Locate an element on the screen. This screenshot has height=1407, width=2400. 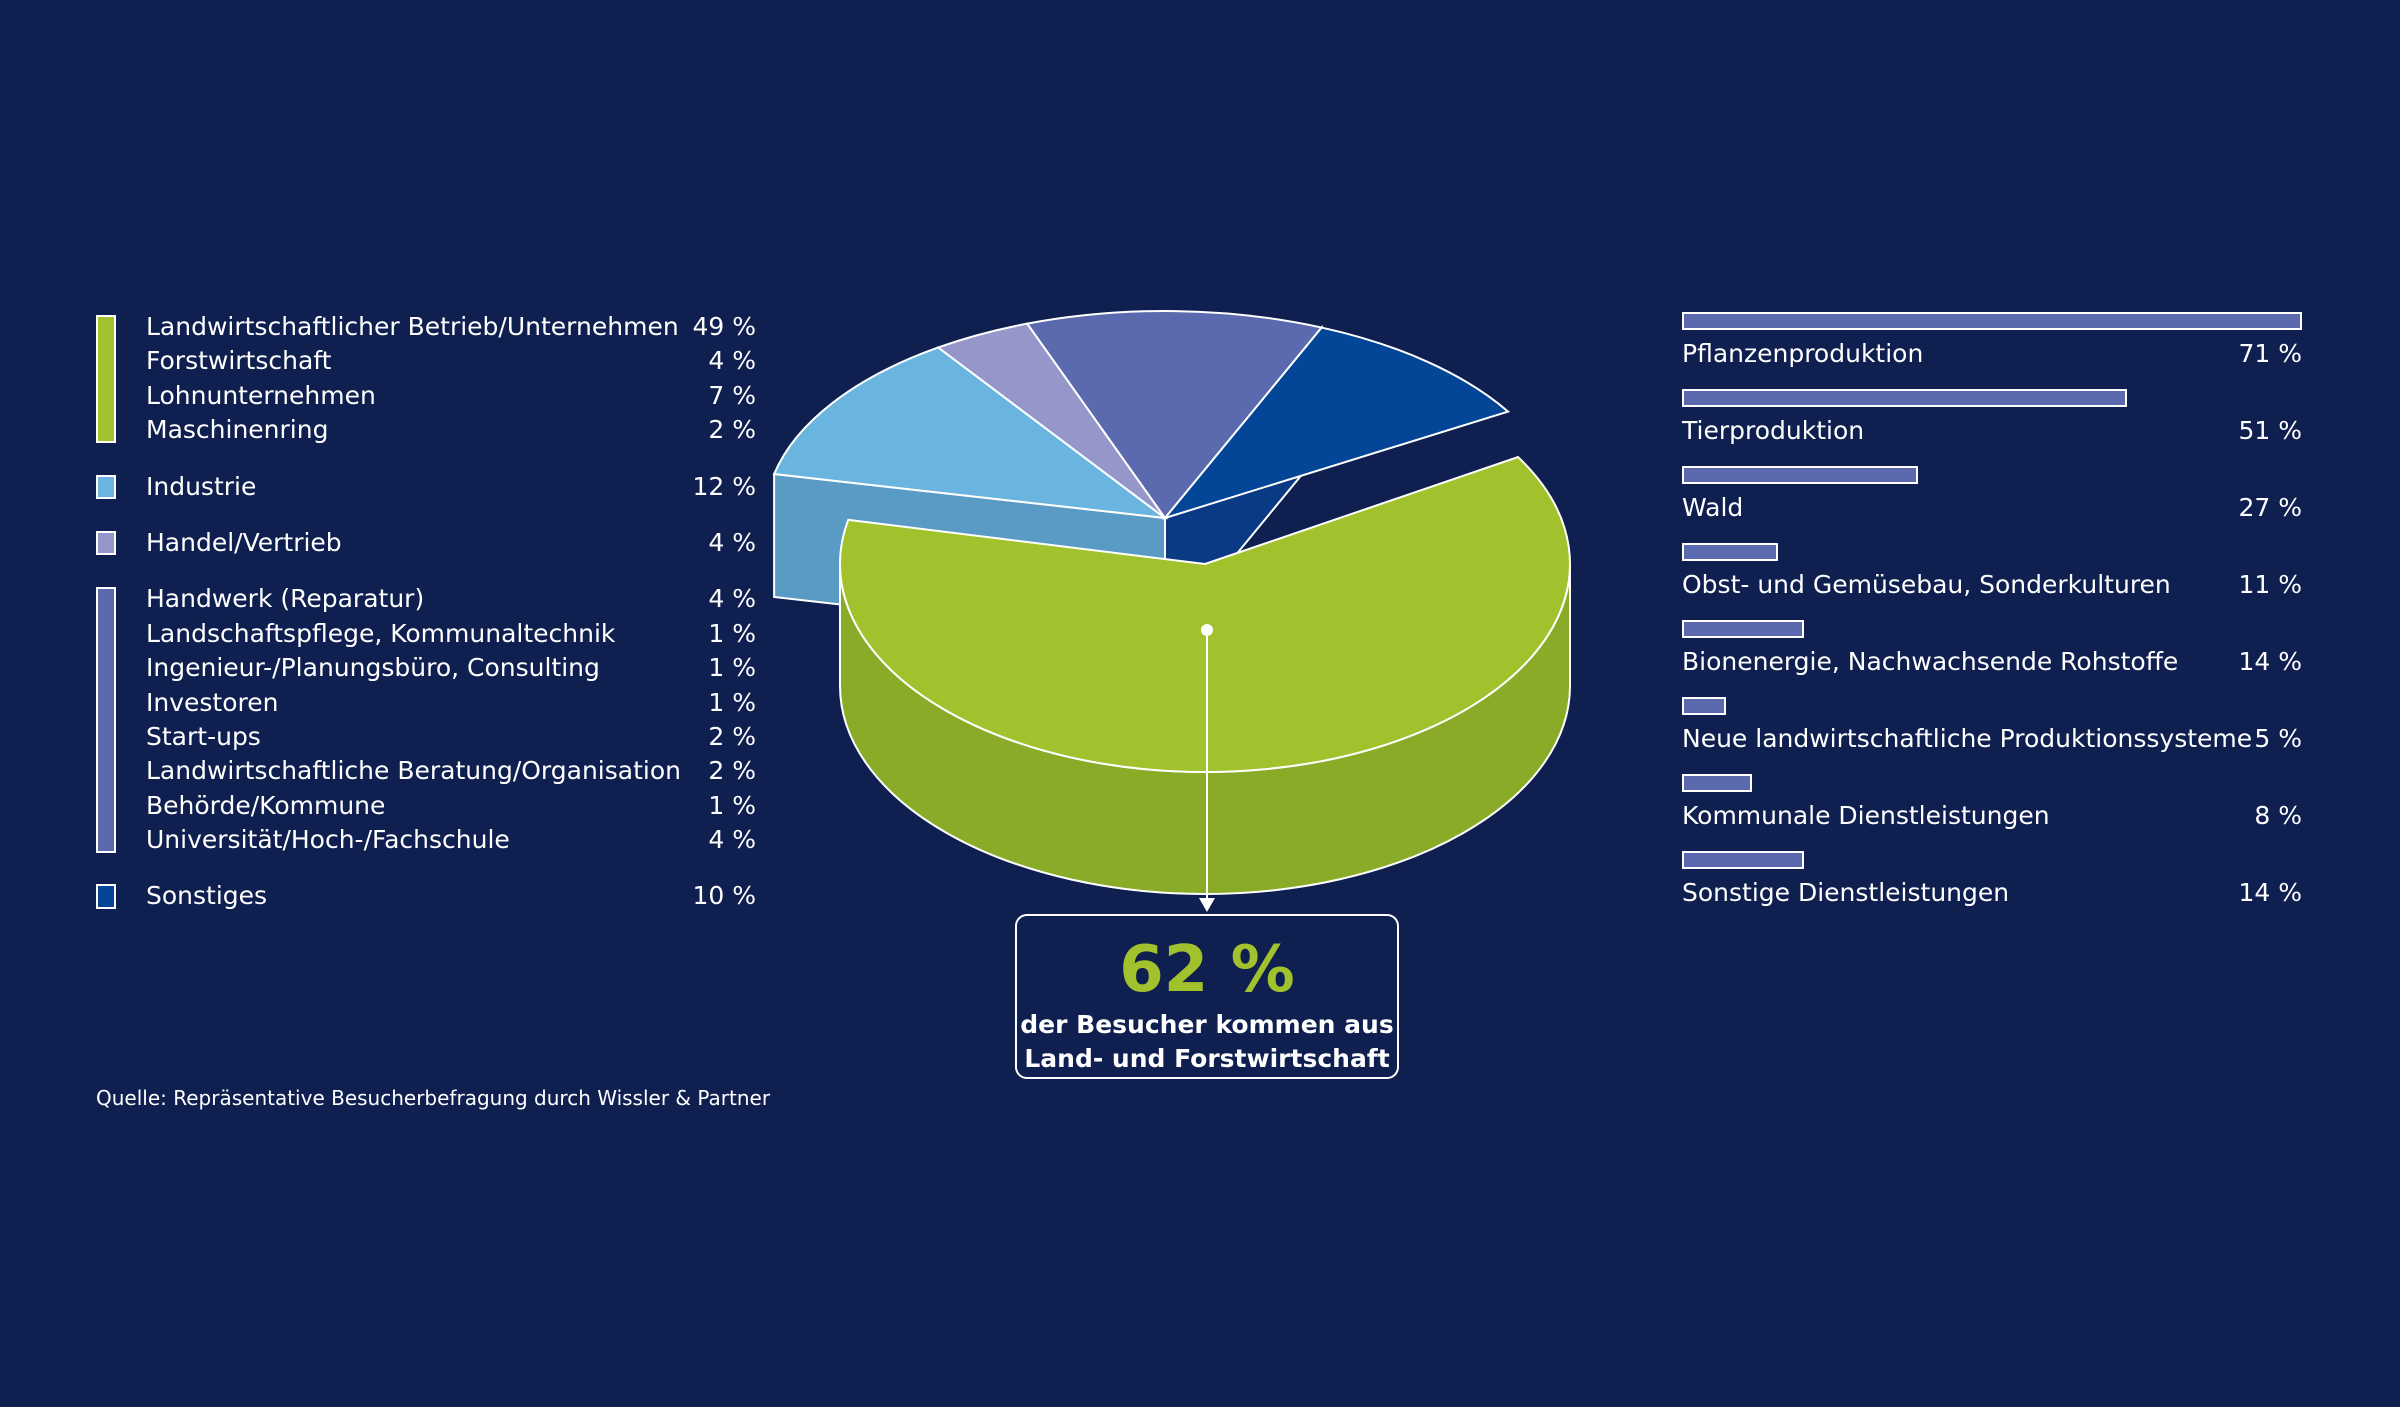
legend-group: Sonstiges 10 % is located at coordinates (426, 896).